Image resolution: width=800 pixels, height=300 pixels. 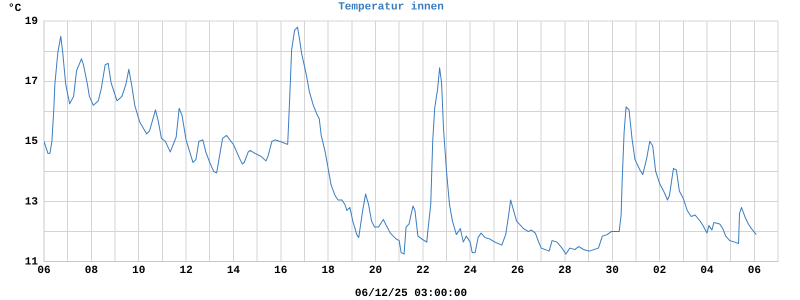 What do you see at coordinates (707, 270) in the screenshot?
I see `x-tick-label: 04` at bounding box center [707, 270].